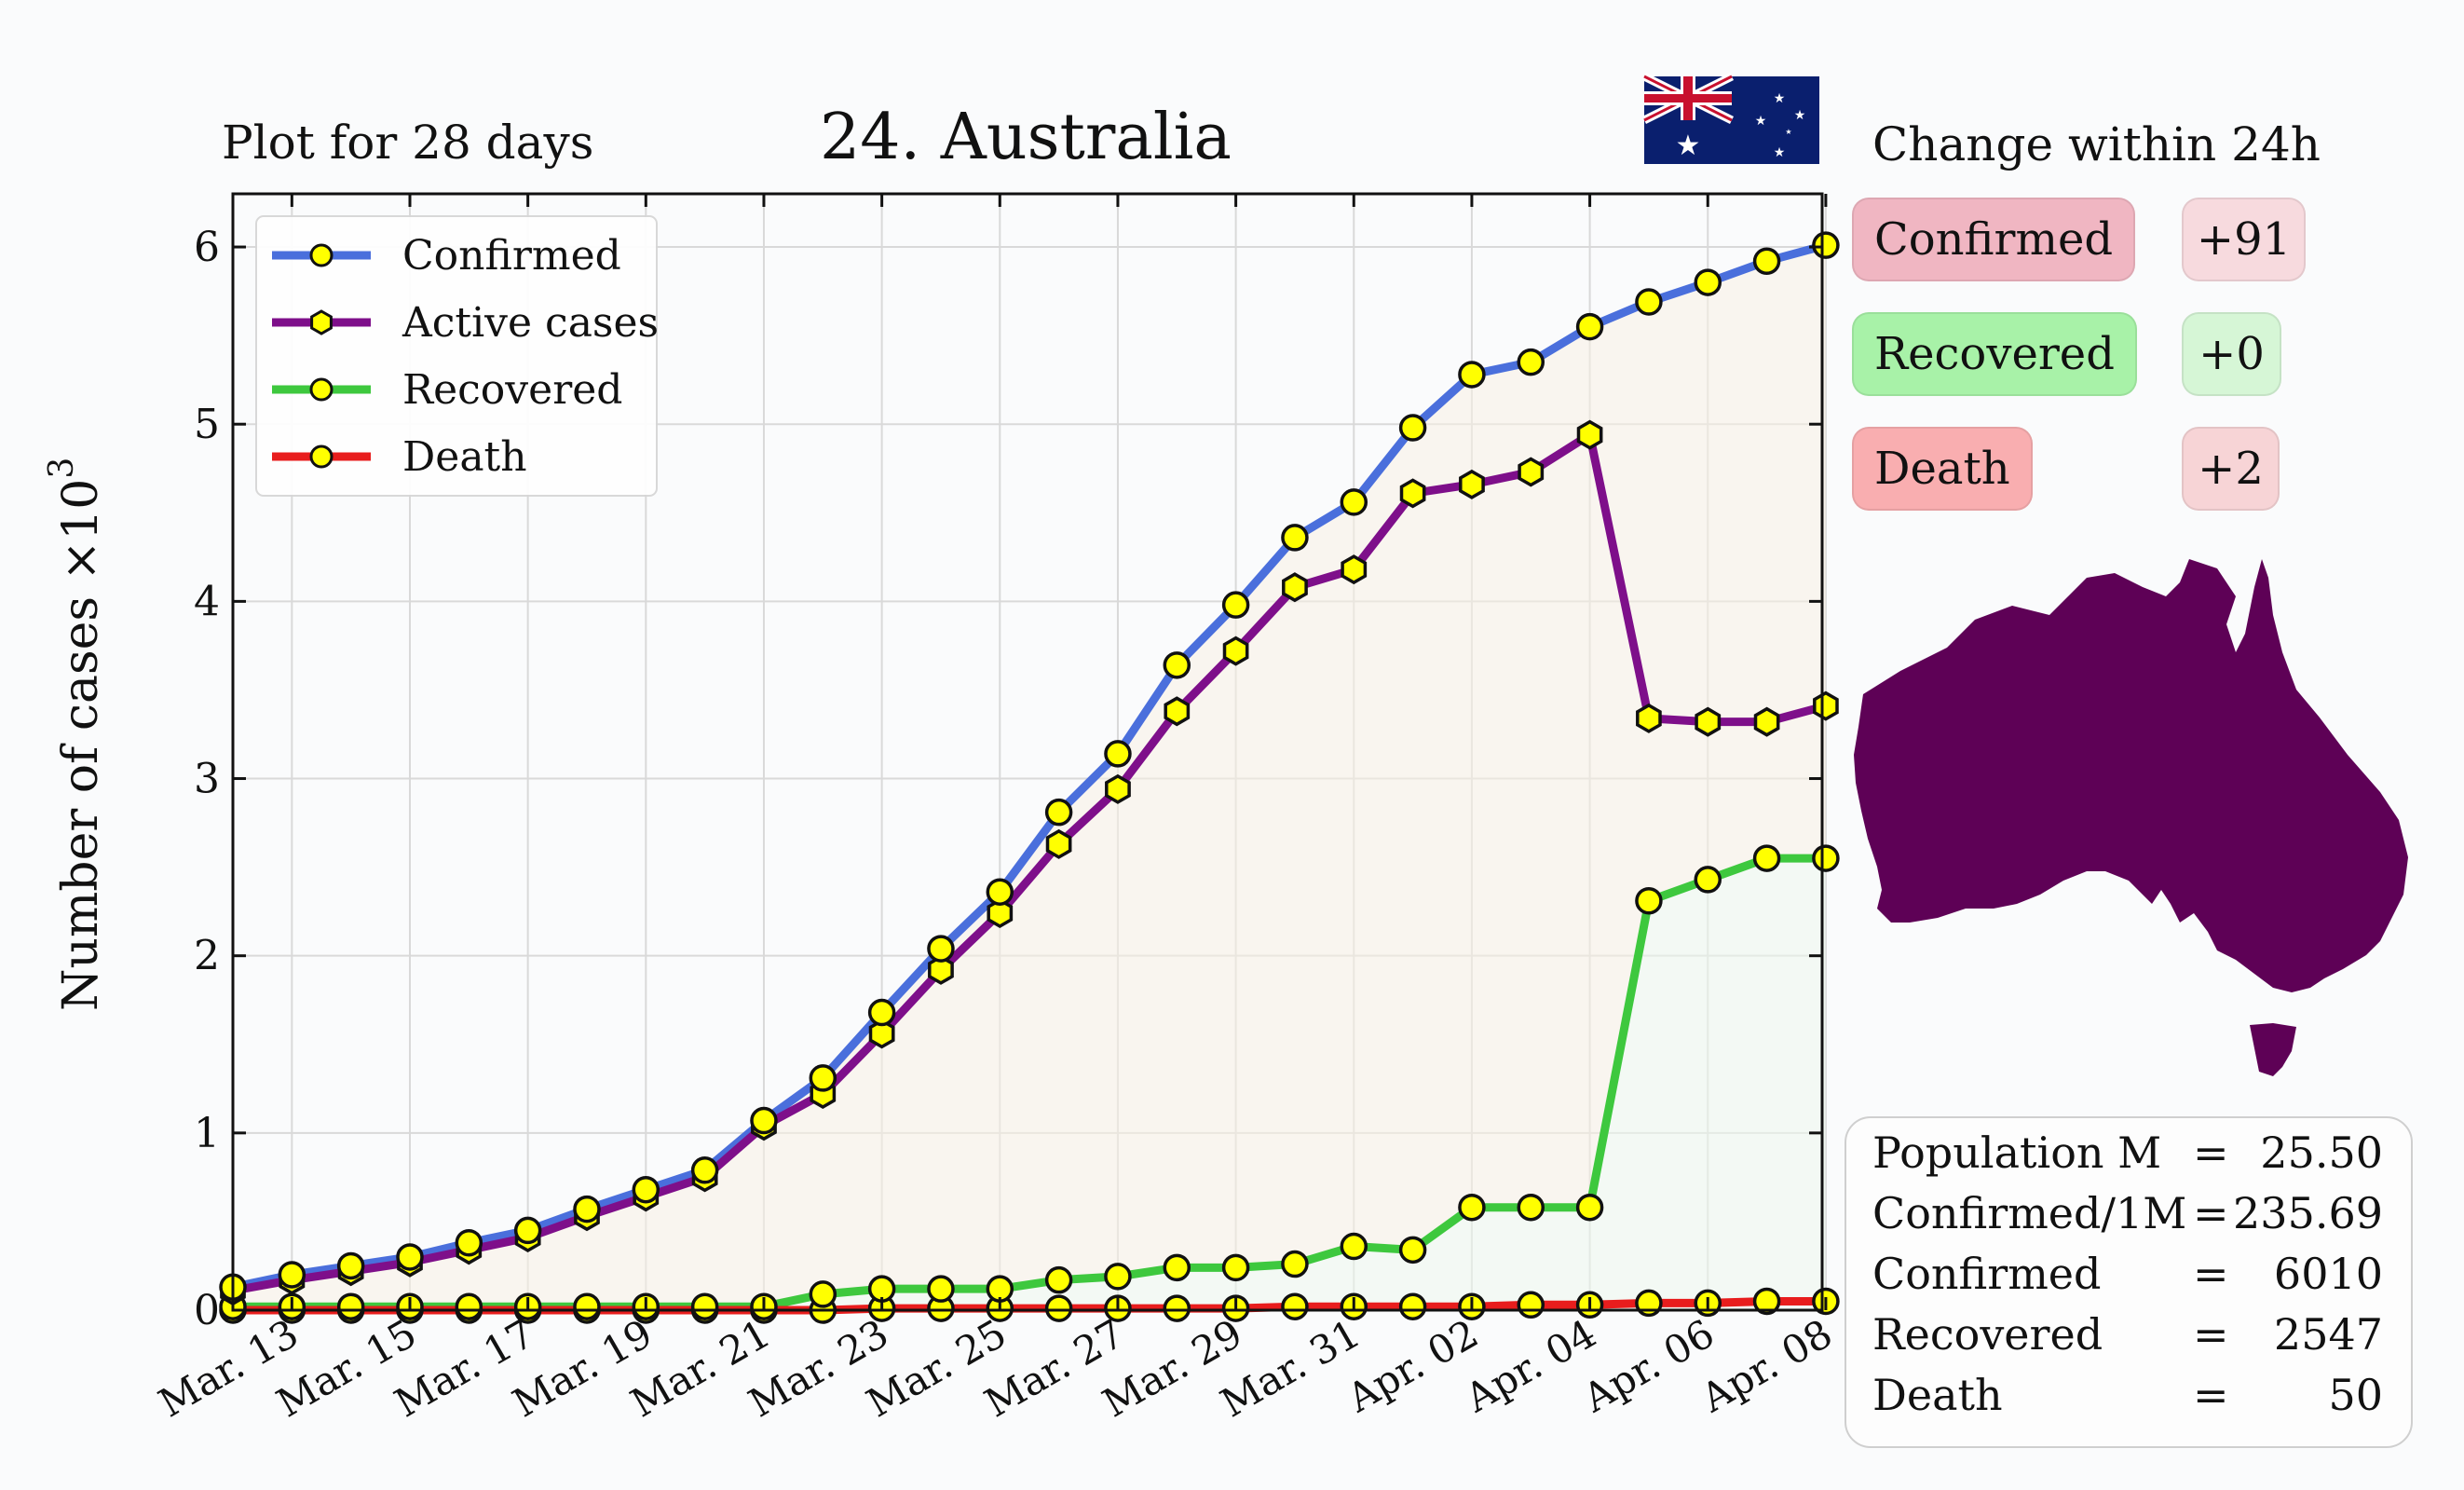 This screenshot has width=2464, height=1490. Describe the element at coordinates (1412, 1365) in the screenshot. I see `x-tick-label: Apr. 02` at that location.